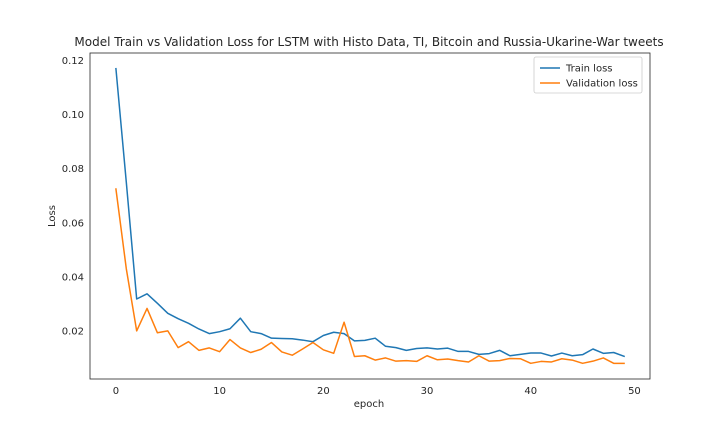  What do you see at coordinates (73, 331) in the screenshot?
I see `y-tick-label: 0.02` at bounding box center [73, 331].